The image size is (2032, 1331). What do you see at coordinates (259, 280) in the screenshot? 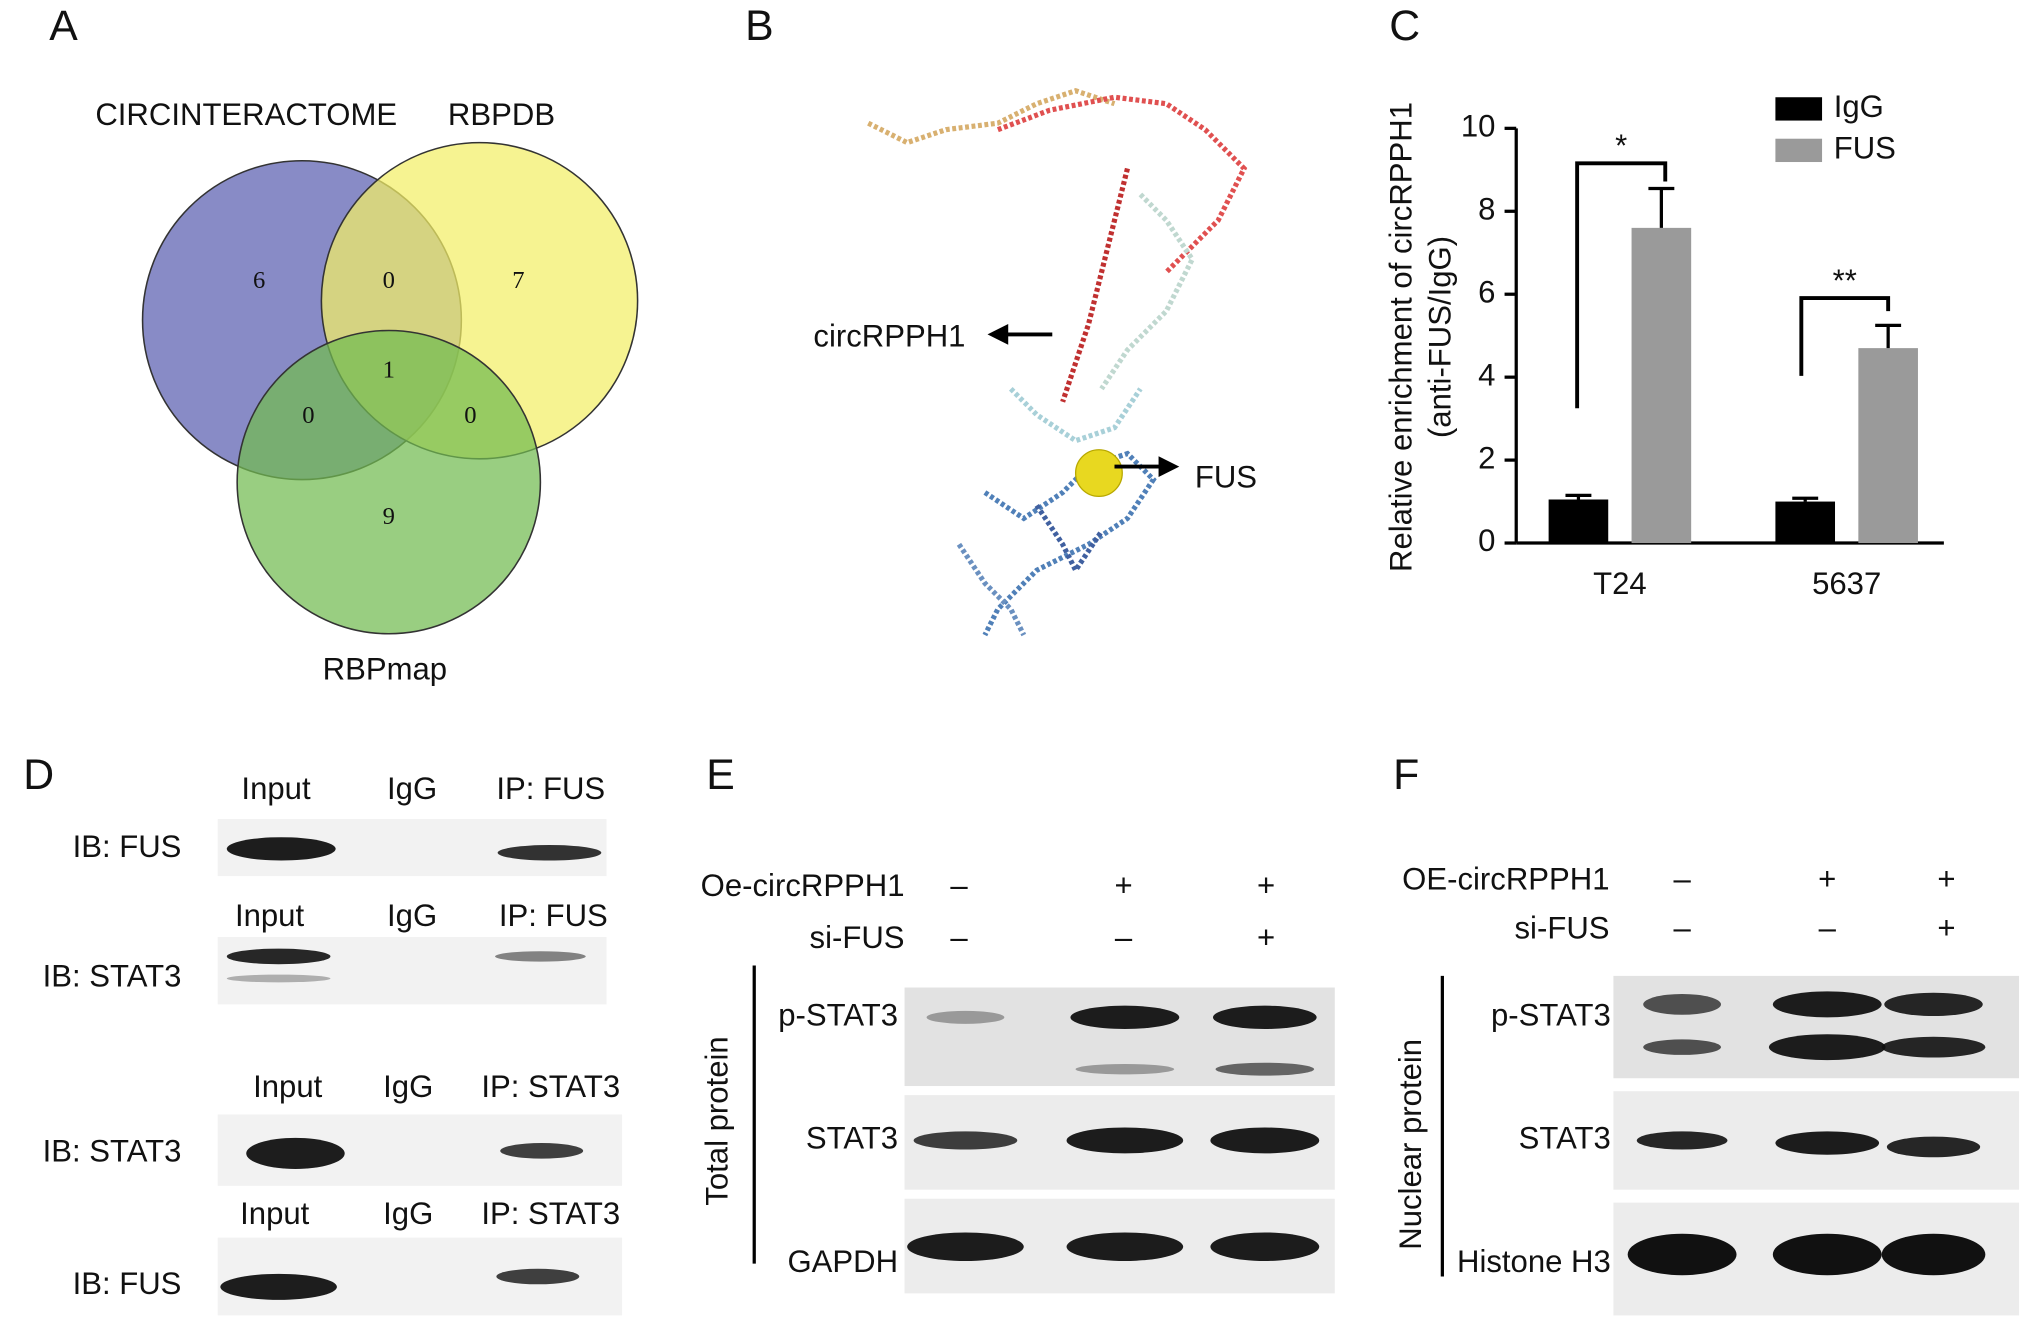
I see `venn-count: 6` at bounding box center [259, 280].